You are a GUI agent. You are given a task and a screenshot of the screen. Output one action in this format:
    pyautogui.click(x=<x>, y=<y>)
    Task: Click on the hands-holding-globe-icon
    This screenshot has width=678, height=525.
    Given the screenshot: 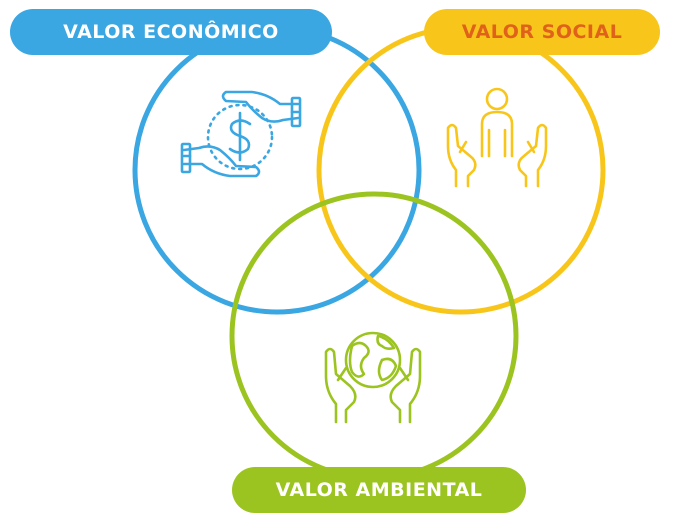 What is the action you would take?
    pyautogui.click(x=373, y=377)
    